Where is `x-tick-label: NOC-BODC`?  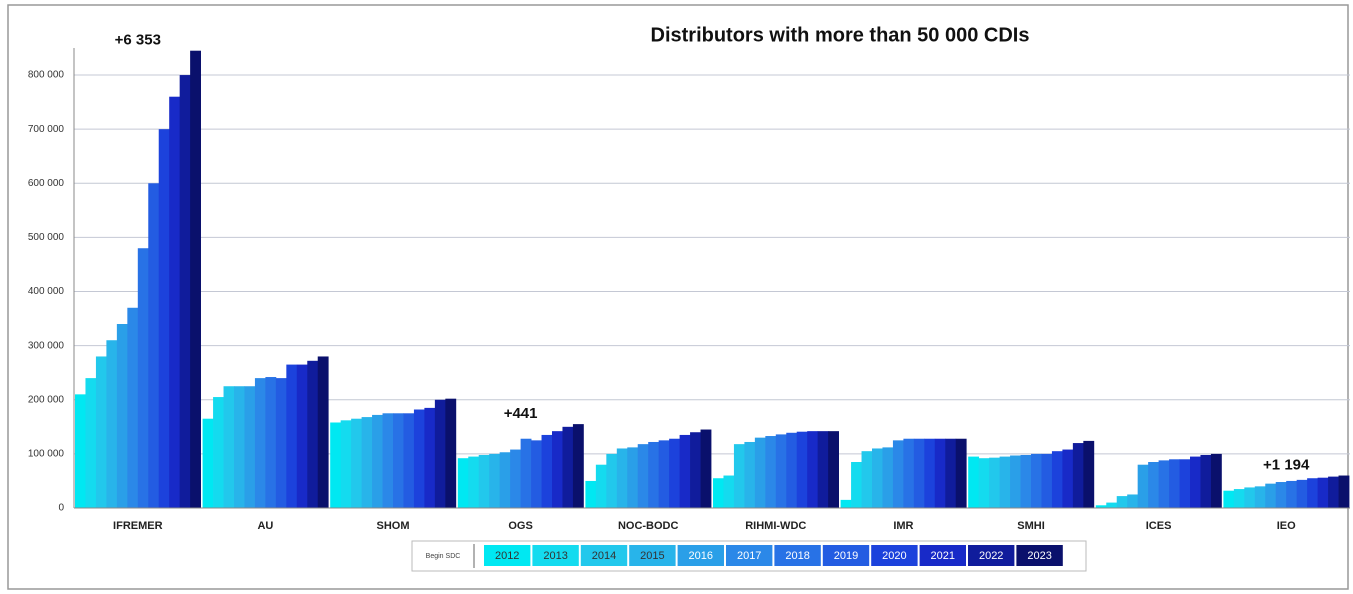
x-tick-label: NOC-BODC is located at coordinates (648, 526).